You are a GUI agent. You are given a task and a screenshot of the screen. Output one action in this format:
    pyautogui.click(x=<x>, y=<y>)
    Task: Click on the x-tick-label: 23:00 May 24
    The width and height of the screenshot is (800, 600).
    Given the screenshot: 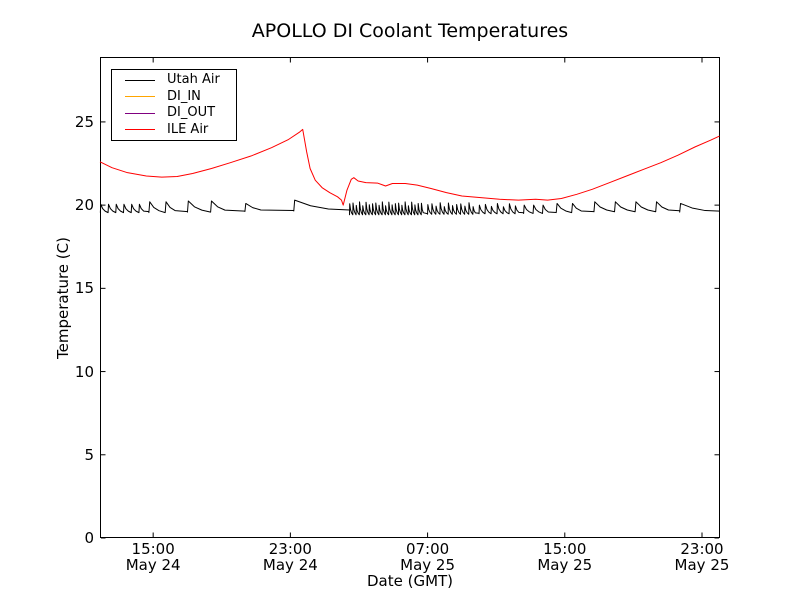 What is the action you would take?
    pyautogui.click(x=290, y=557)
    